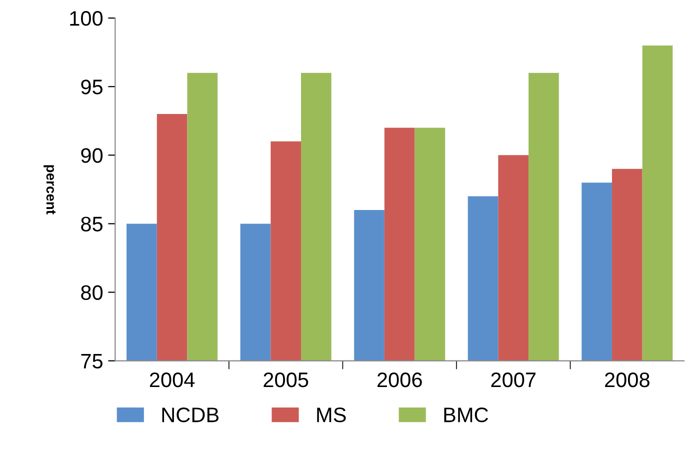 The width and height of the screenshot is (698, 451). I want to click on y-tick-label: 100, so click(86, 18).